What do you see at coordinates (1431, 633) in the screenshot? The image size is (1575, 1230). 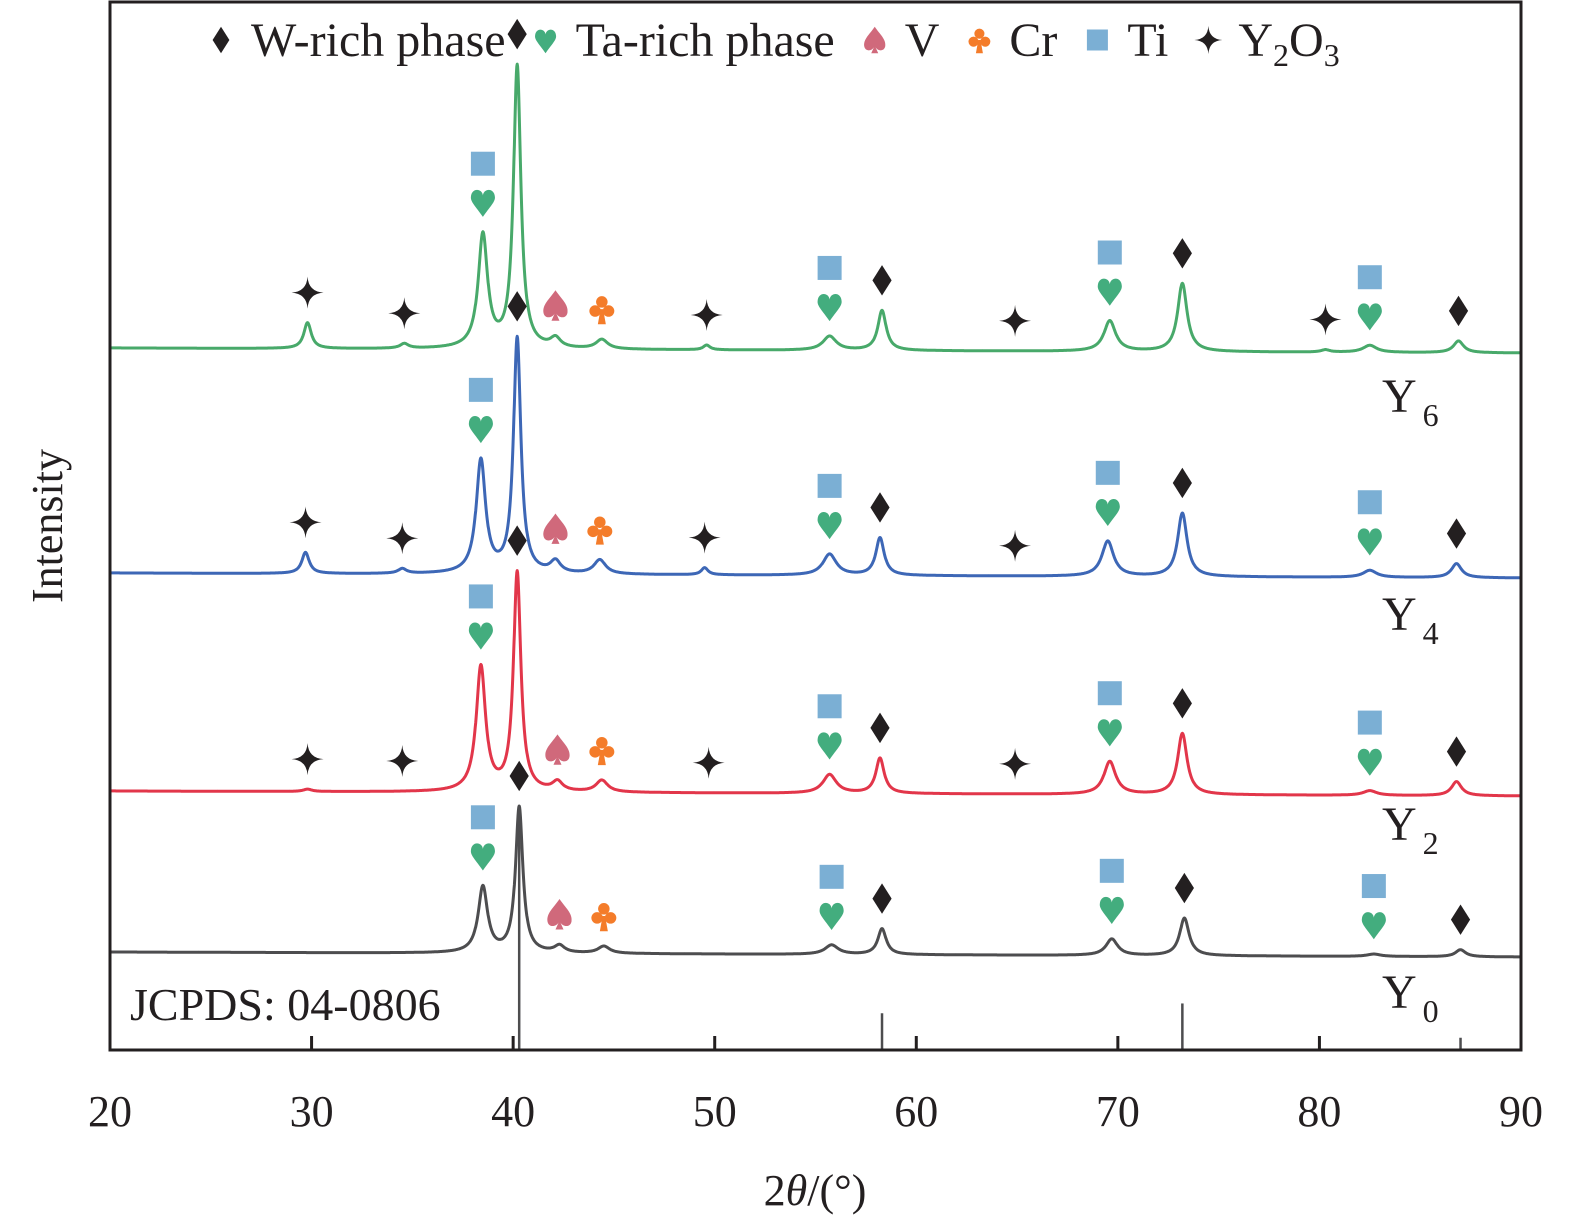 I see `series-label-sub: 4` at bounding box center [1431, 633].